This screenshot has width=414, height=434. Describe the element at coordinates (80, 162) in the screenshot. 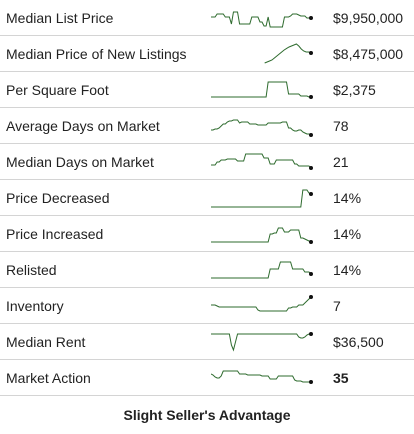

I see `stat-label: Median Days on Market` at that location.